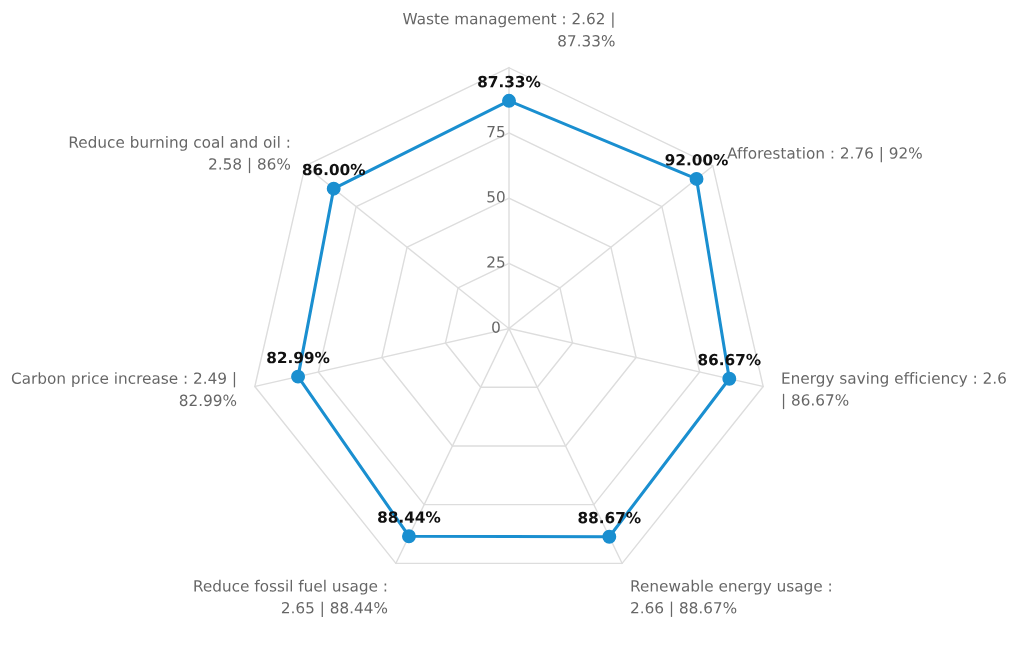  I want to click on data-label: 92.00%, so click(696, 160).